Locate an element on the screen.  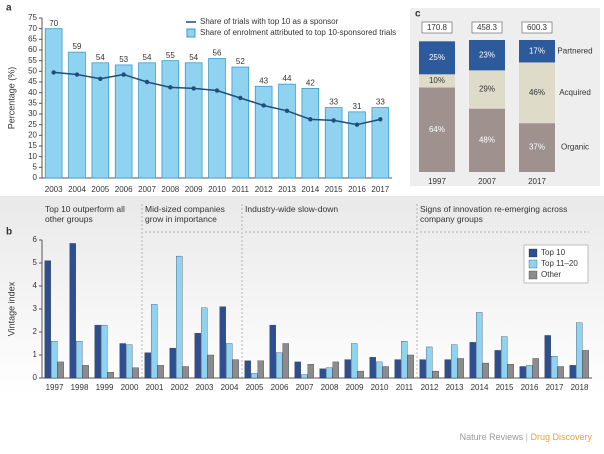
x-tick-label: 2017 is located at coordinates (380, 189).